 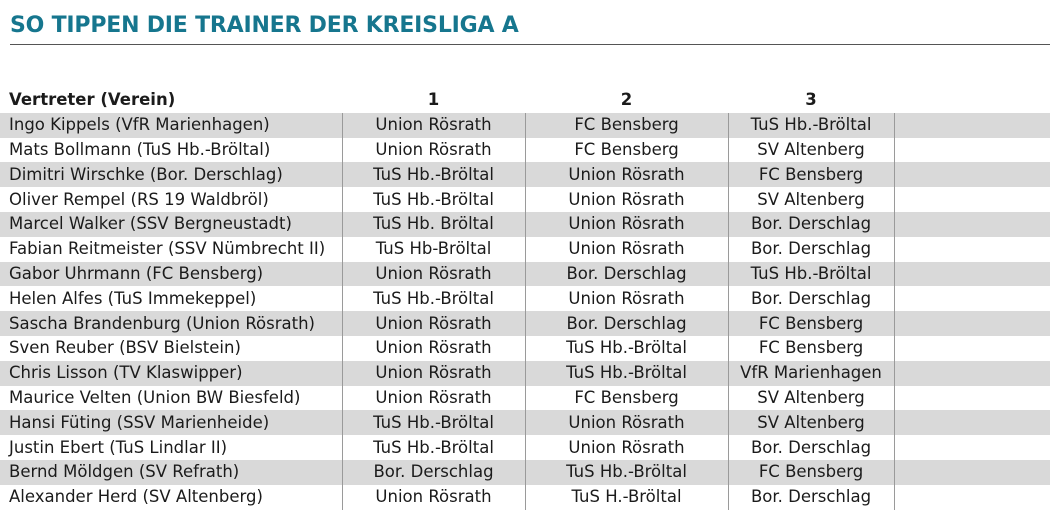 What do you see at coordinates (171, 423) in the screenshot?
I see `cell-vertreter: Hansi Füting (SSV Marienheide)` at bounding box center [171, 423].